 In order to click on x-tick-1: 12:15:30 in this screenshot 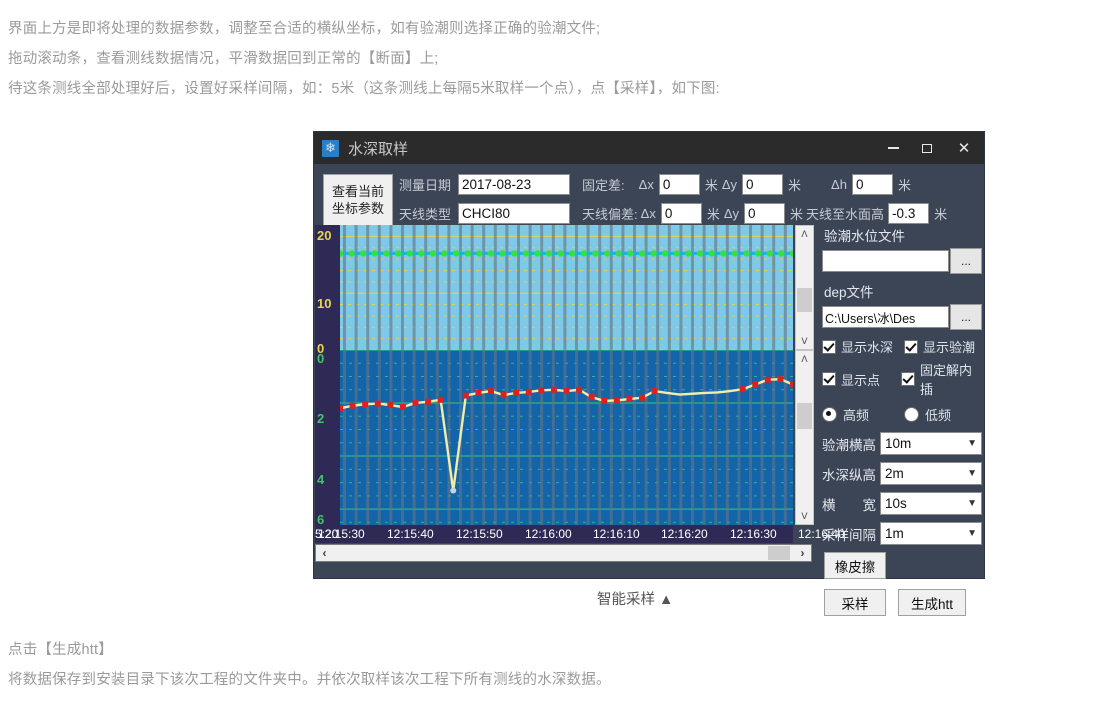, I will do `click(341, 534)`.